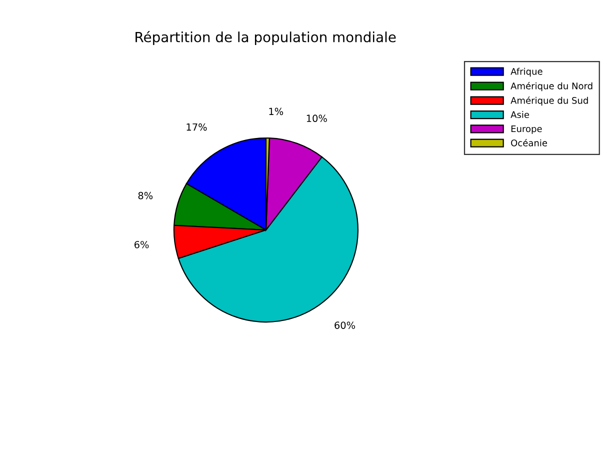 Image resolution: width=610 pixels, height=460 pixels. Describe the element at coordinates (141, 244) in the screenshot. I see `data-label: 6%` at that location.